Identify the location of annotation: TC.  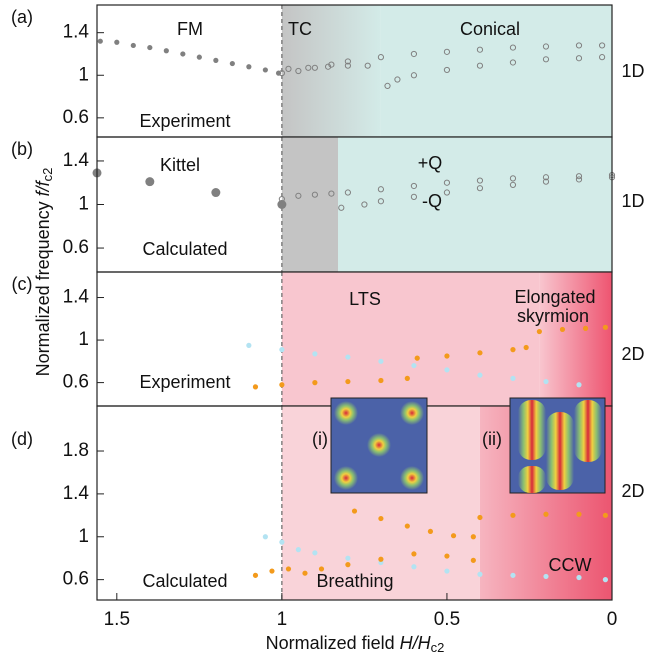
(300, 29).